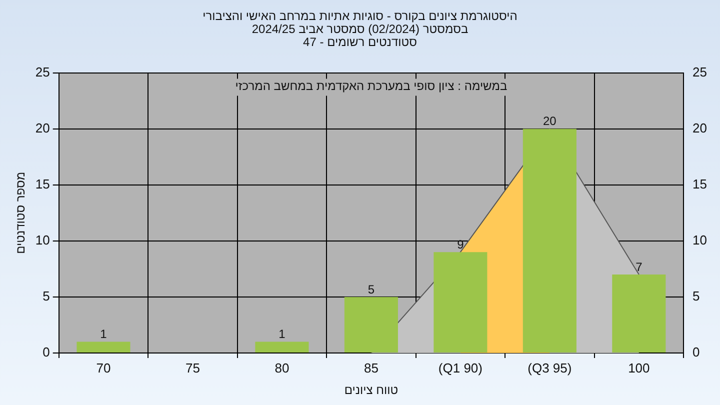 The height and width of the screenshot is (405, 720). Describe the element at coordinates (700, 128) in the screenshot. I see `y2-tick-label: 20` at that location.